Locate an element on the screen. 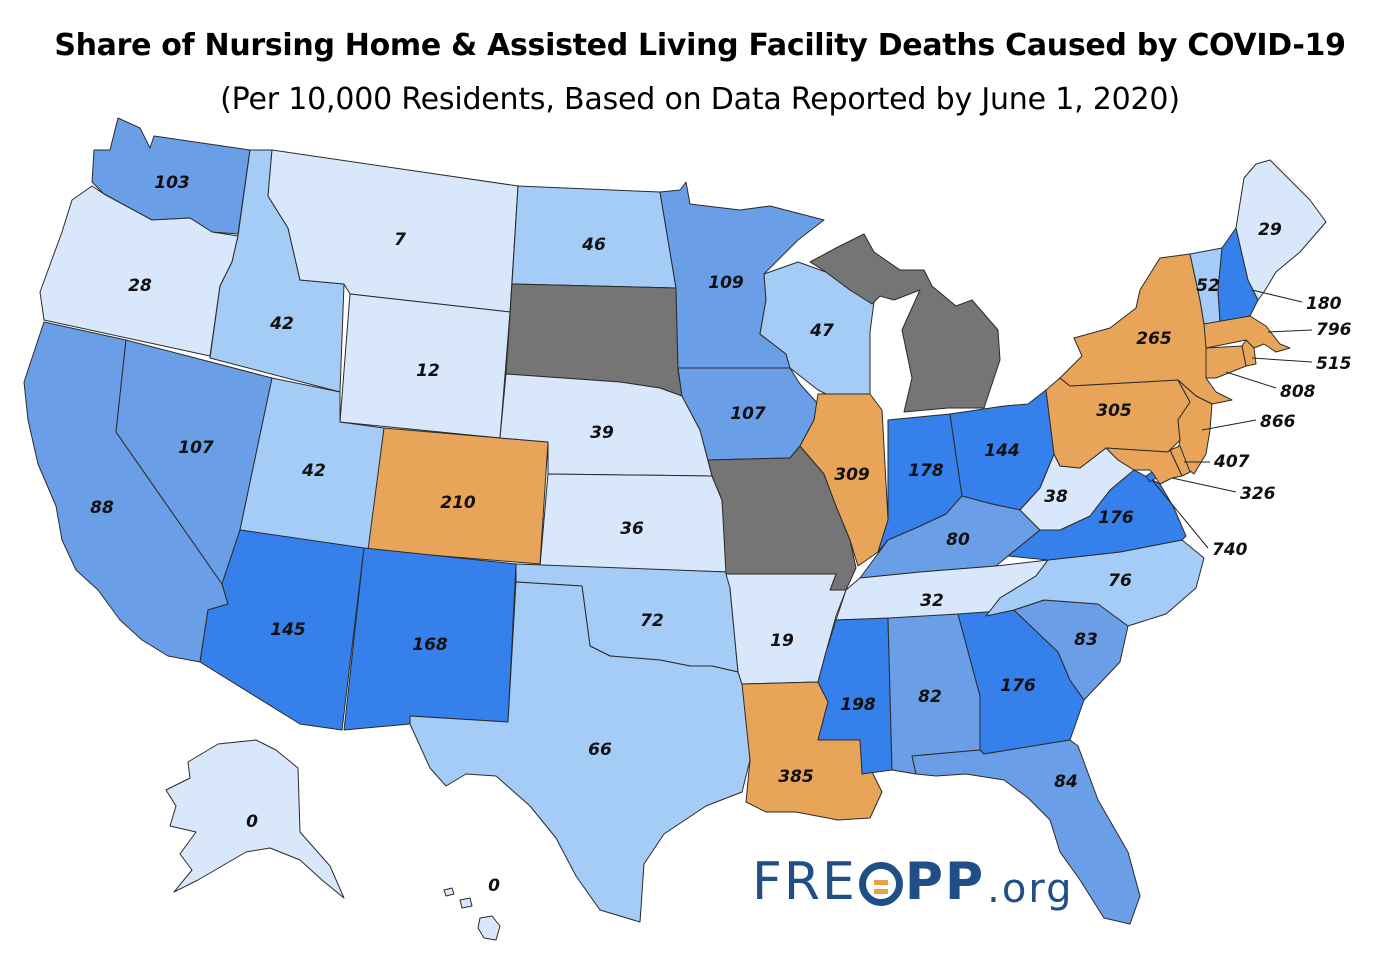 The height and width of the screenshot is (972, 1400). logo-text-org: .org is located at coordinates (1030, 889).